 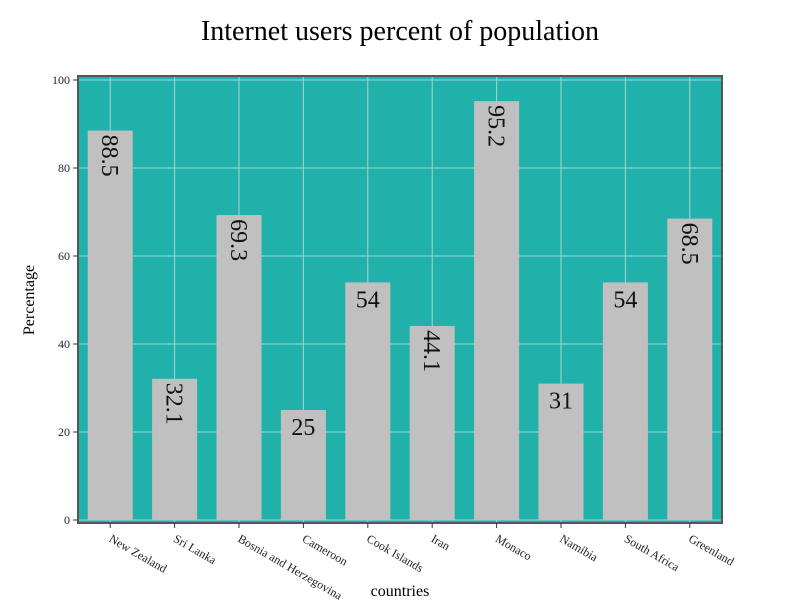 What do you see at coordinates (400, 591) in the screenshot?
I see `x-axis-title: countries` at bounding box center [400, 591].